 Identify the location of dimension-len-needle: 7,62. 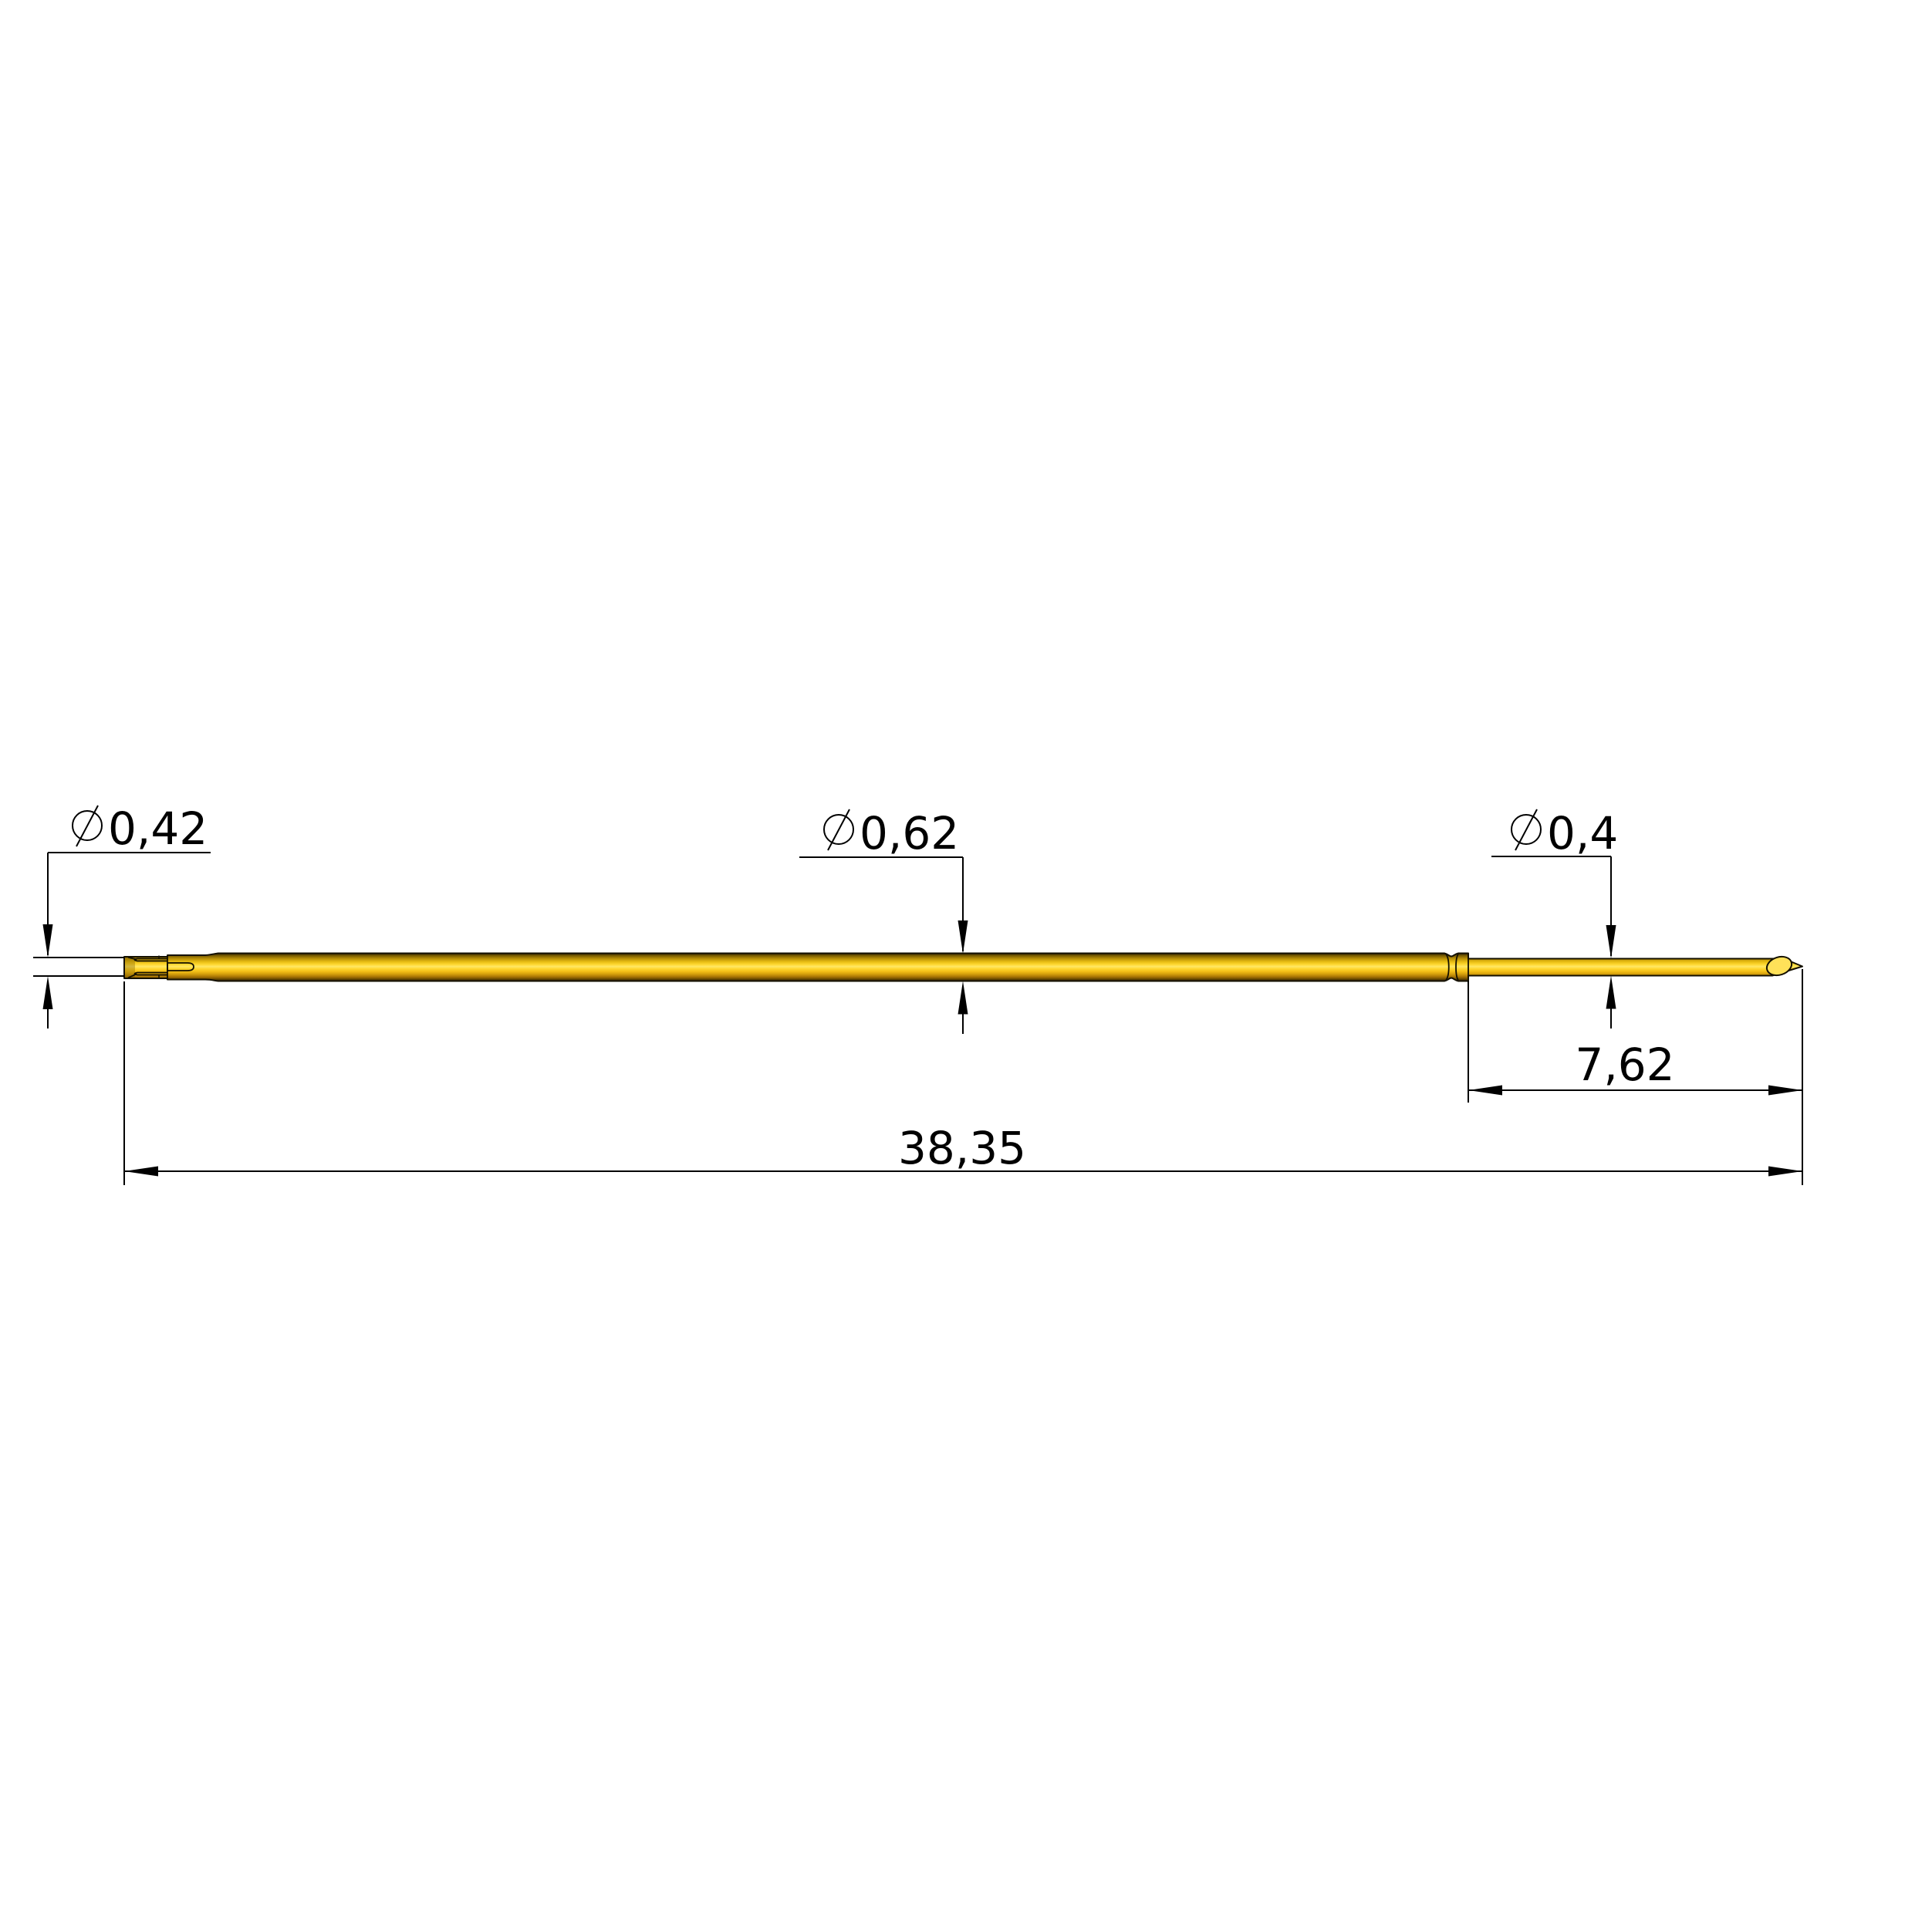
(1635, 1042).